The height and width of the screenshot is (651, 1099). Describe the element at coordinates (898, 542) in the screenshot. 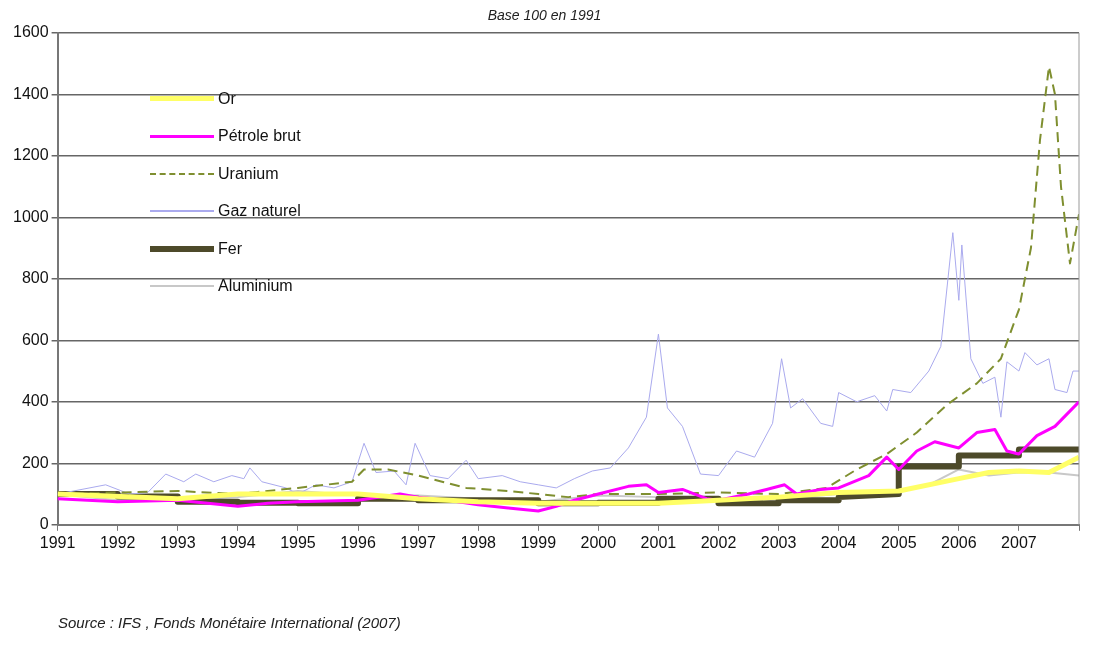

I see `x-tick-label: 2005` at that location.